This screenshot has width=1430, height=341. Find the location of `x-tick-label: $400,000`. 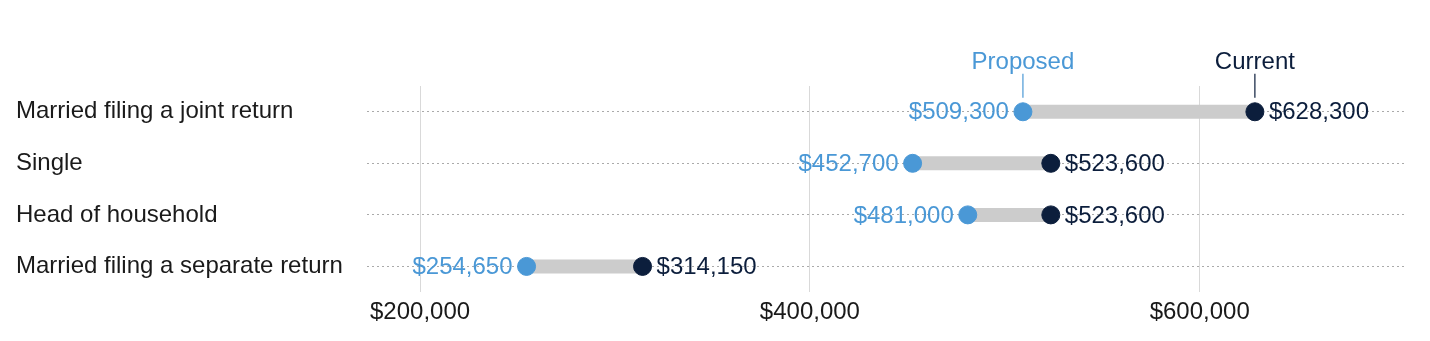

x-tick-label: $400,000 is located at coordinates (809, 311).